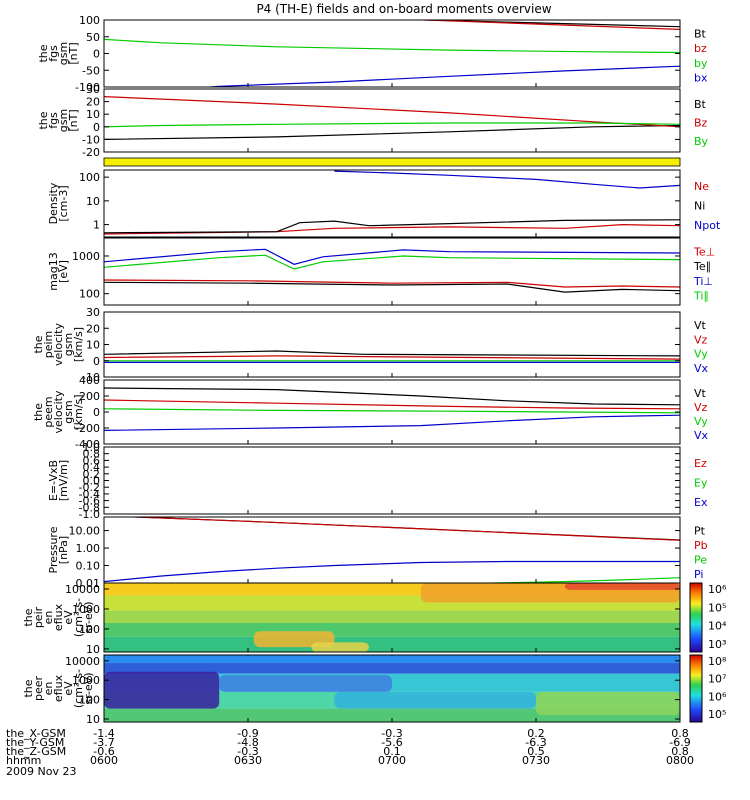 The width and height of the screenshot is (750, 800). What do you see at coordinates (87, 428) in the screenshot?
I see `y-tick-label: -200` at bounding box center [87, 428].